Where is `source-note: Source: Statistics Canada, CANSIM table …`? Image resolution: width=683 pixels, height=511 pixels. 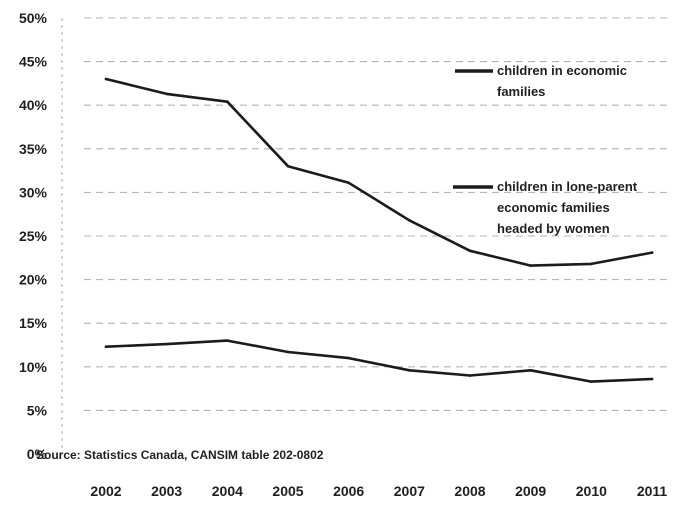
source-note: Source: Statistics Canada, CANSIM table … is located at coordinates (180, 455).